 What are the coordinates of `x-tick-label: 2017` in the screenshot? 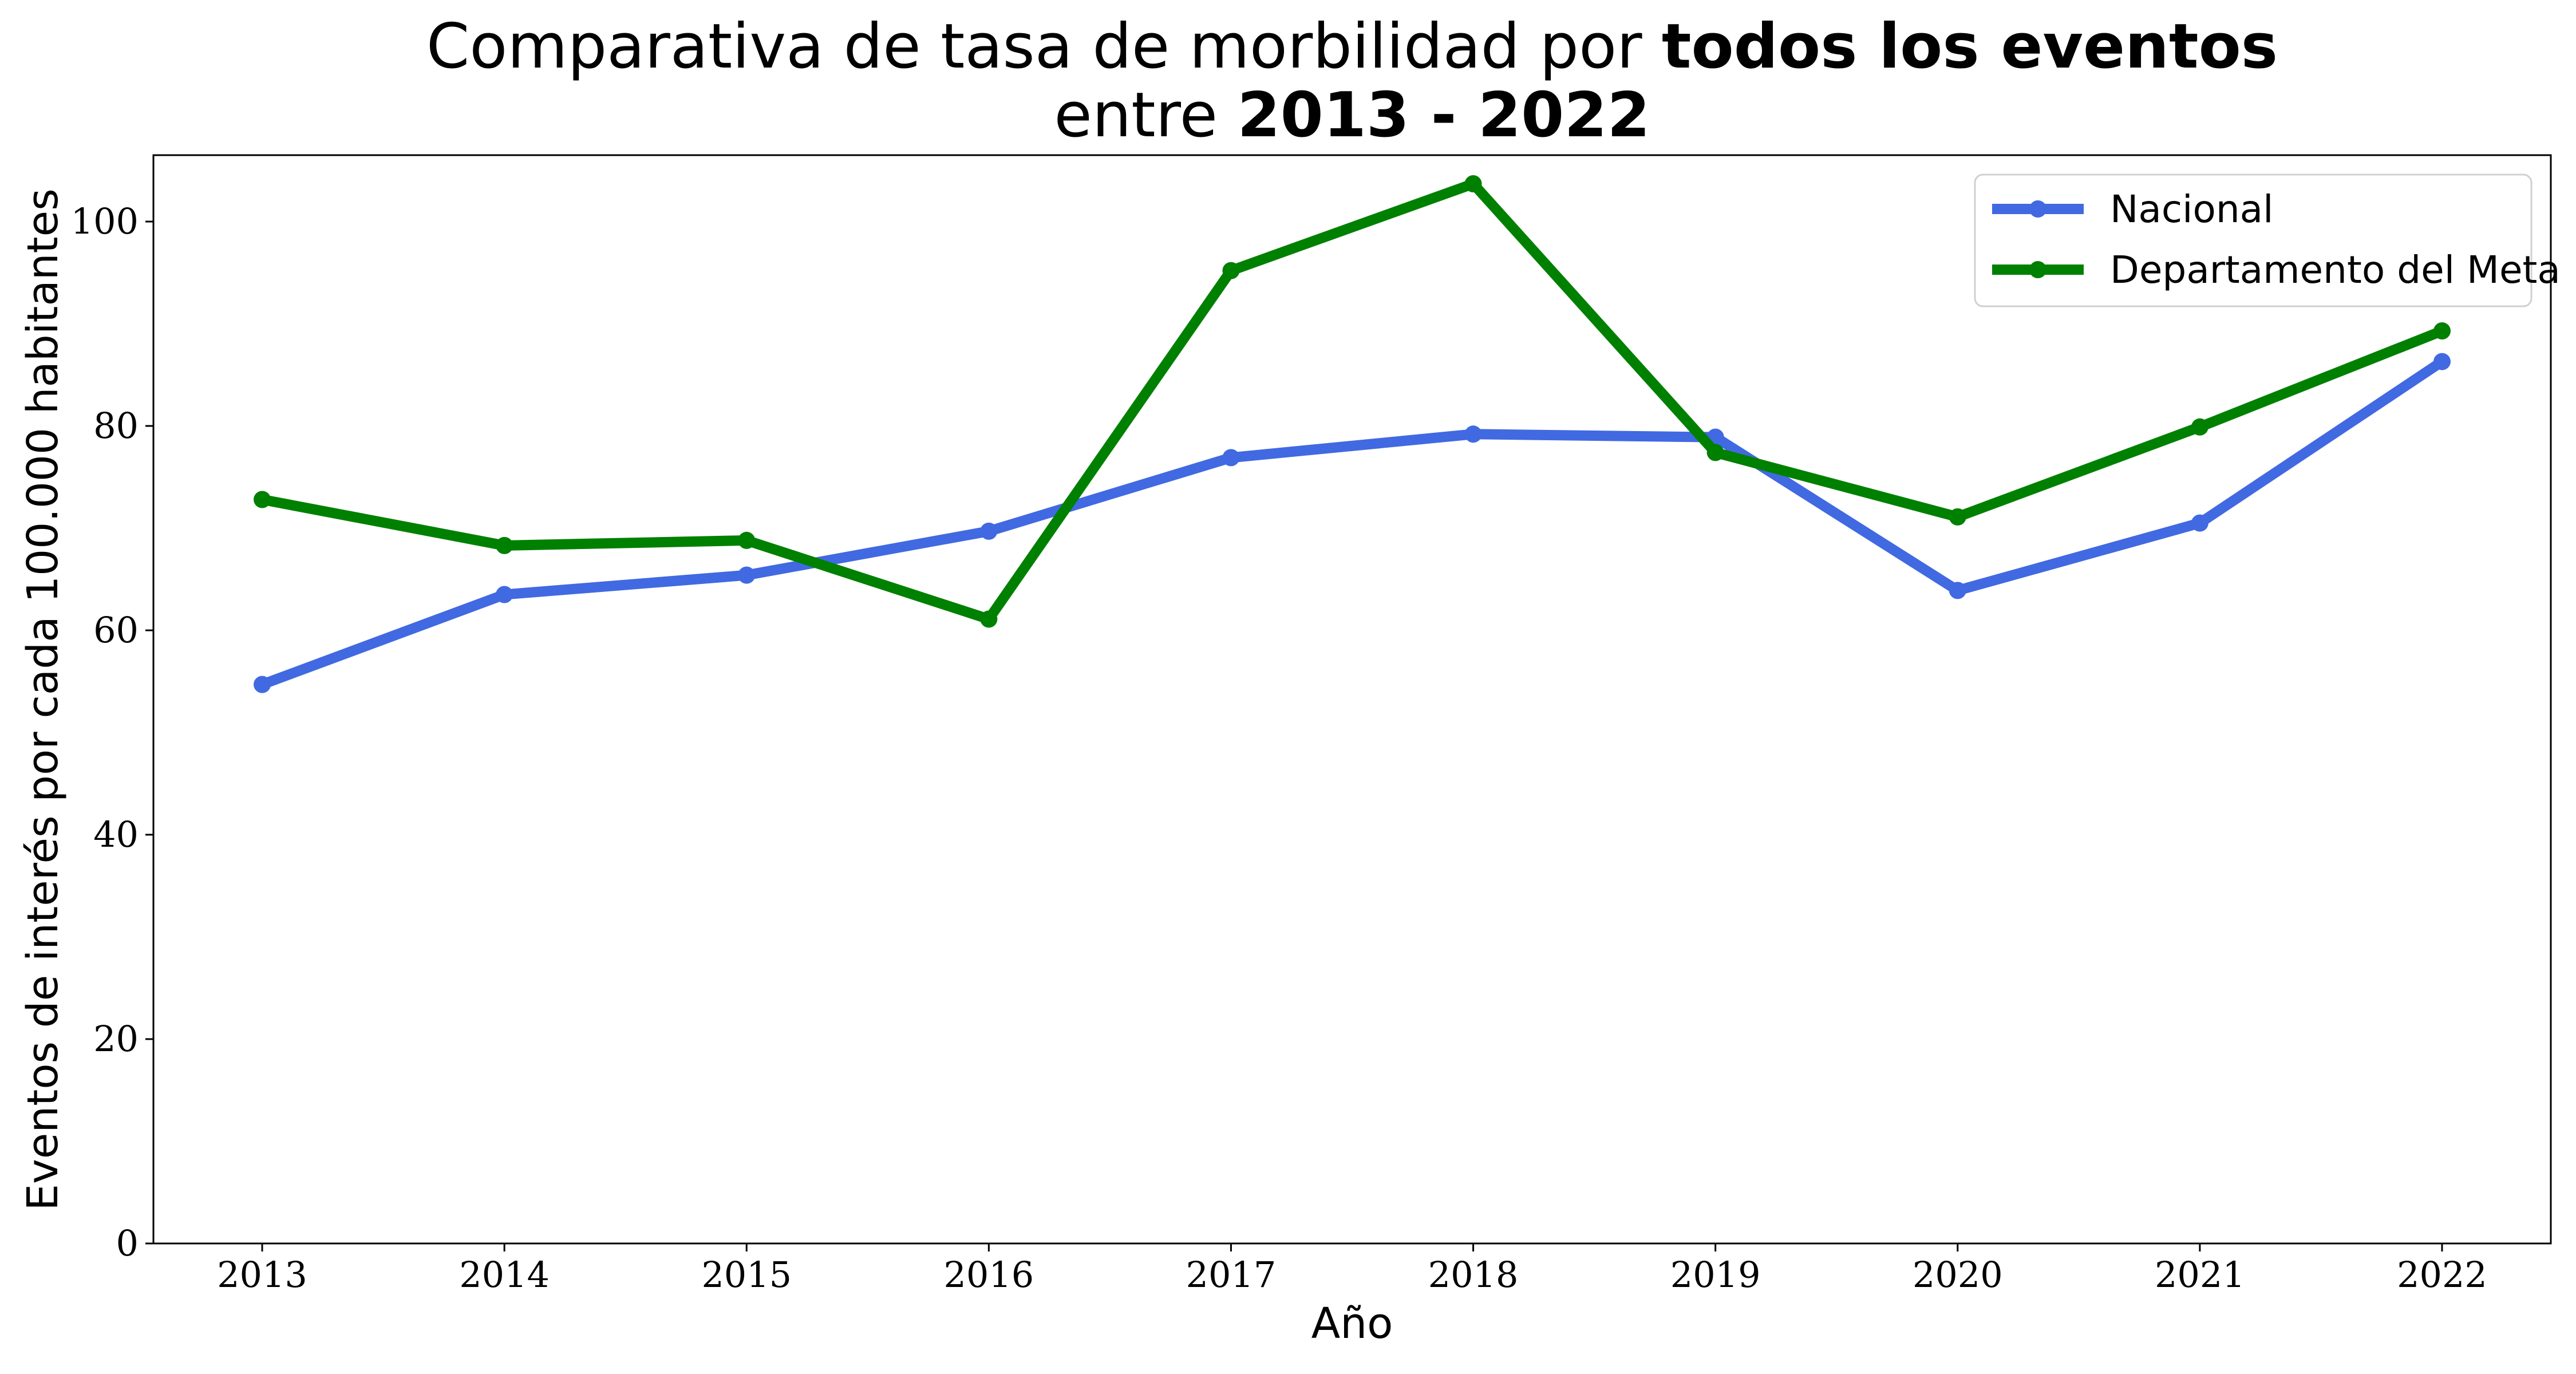 It's located at (1231, 1275).